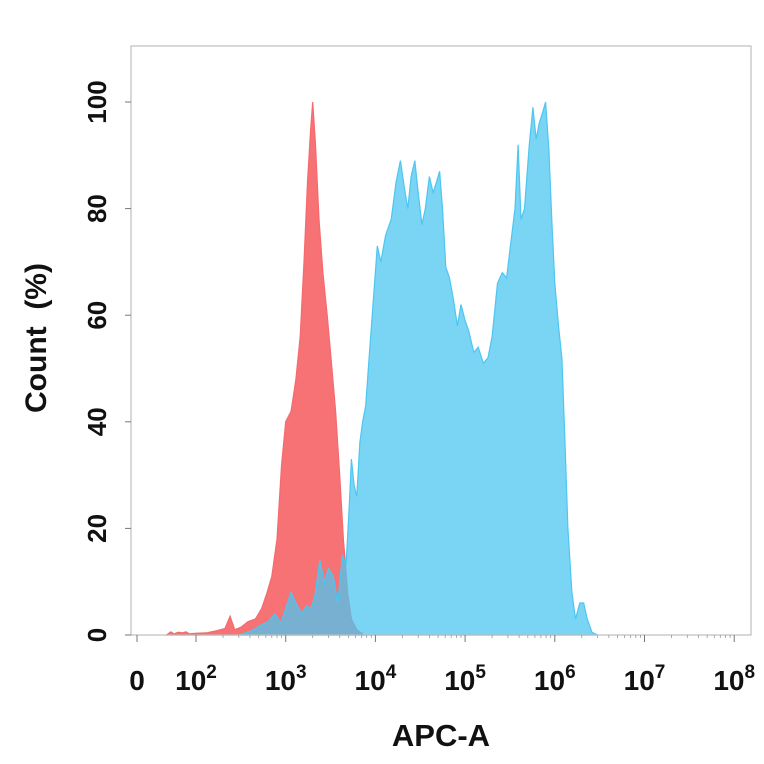  What do you see at coordinates (376, 679) in the screenshot?
I see `x-tick-label: 10⁴` at bounding box center [376, 679].